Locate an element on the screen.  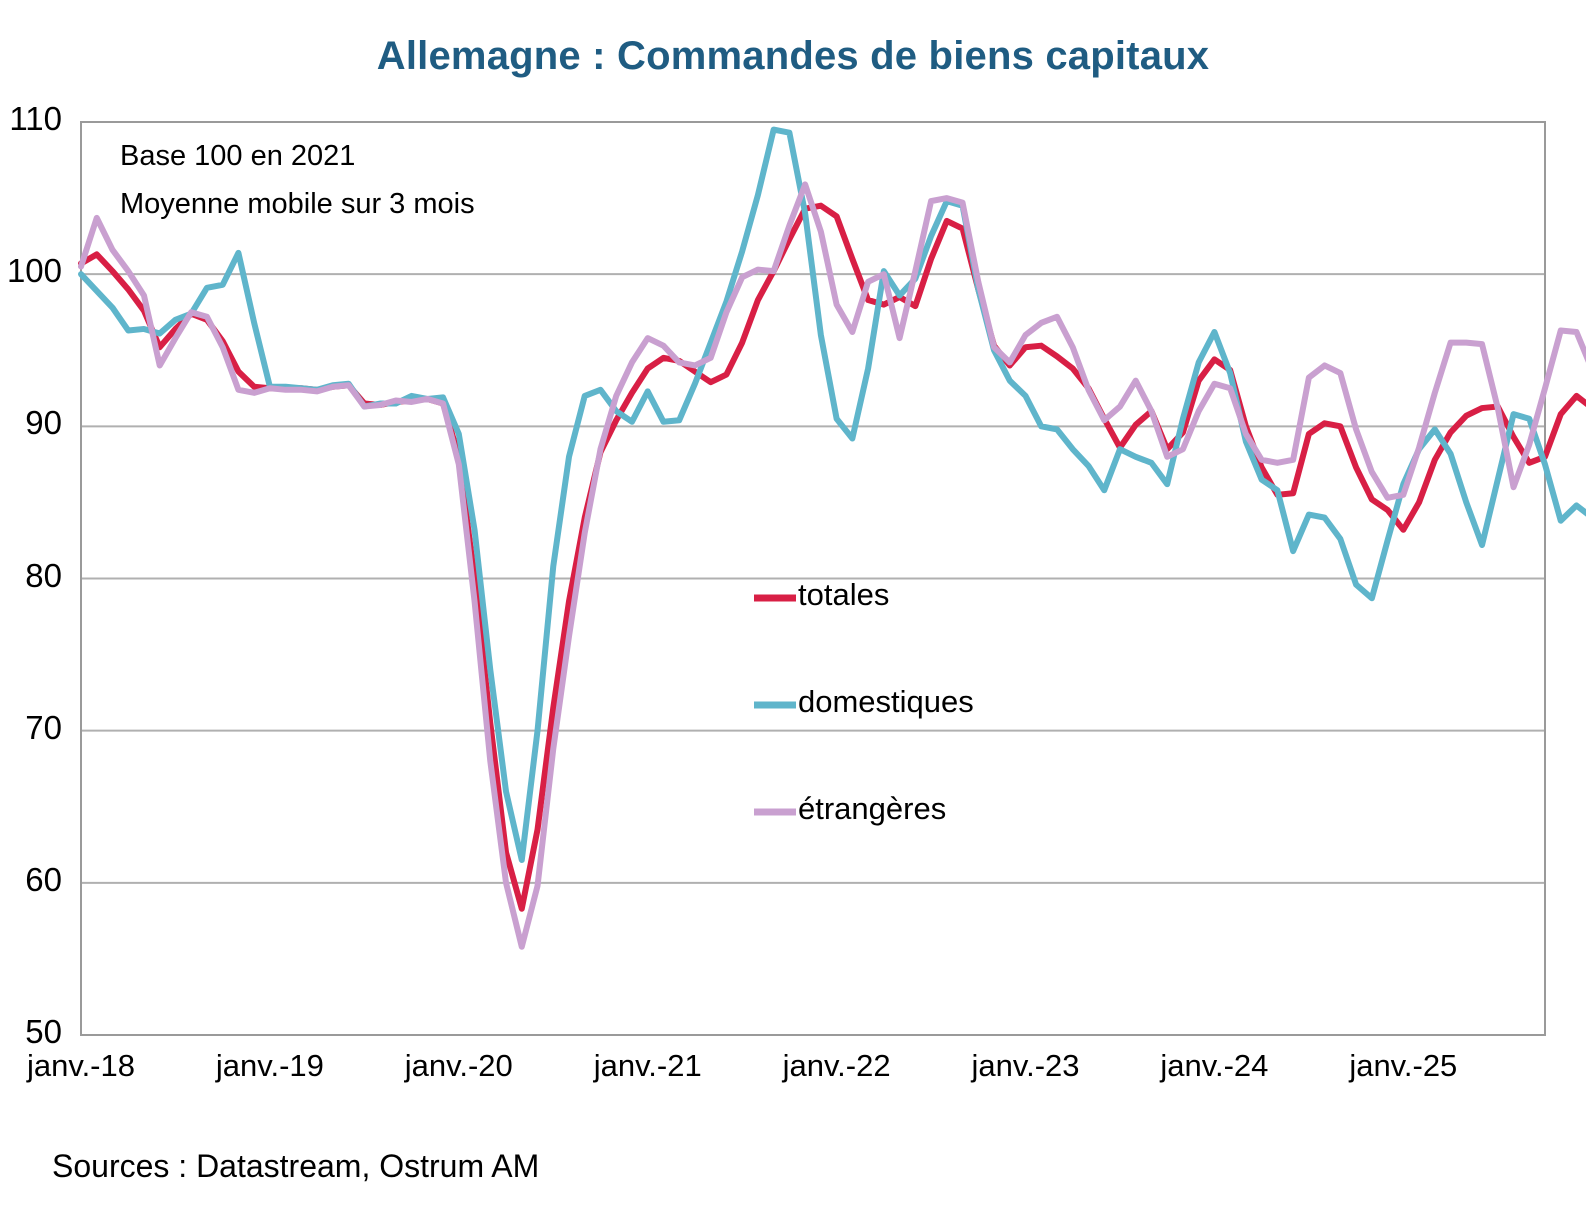
y-axis-tick-label: 70 is located at coordinates (43, 727).